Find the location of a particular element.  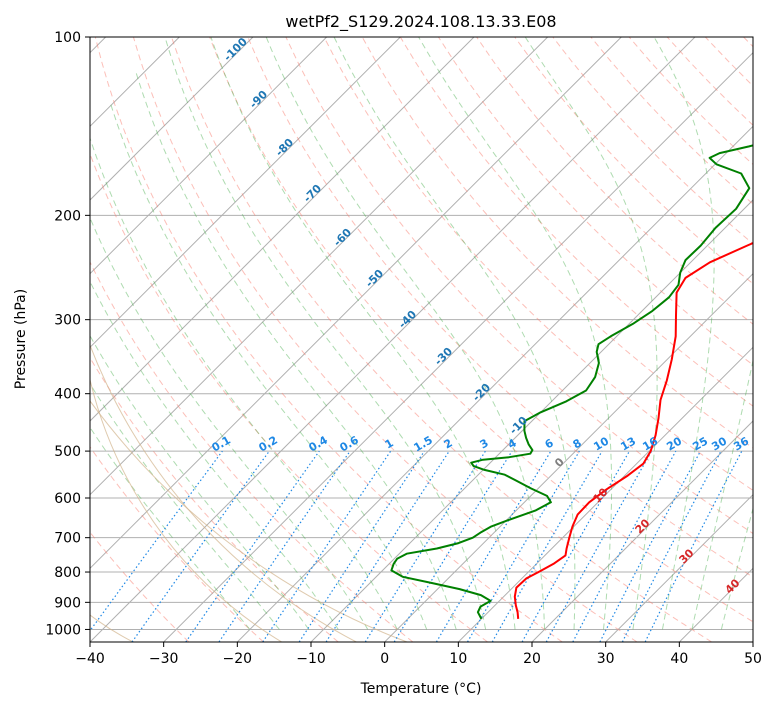

chart-title: wetPf2_S129.2024.108.13.33.E08 is located at coordinates (420, 22).